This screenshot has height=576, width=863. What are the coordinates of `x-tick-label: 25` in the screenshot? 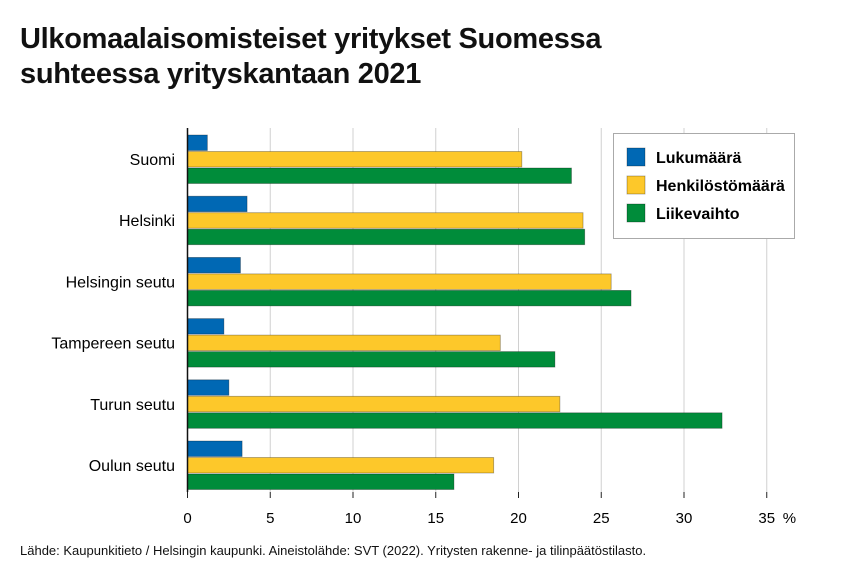 It's located at (601, 518).